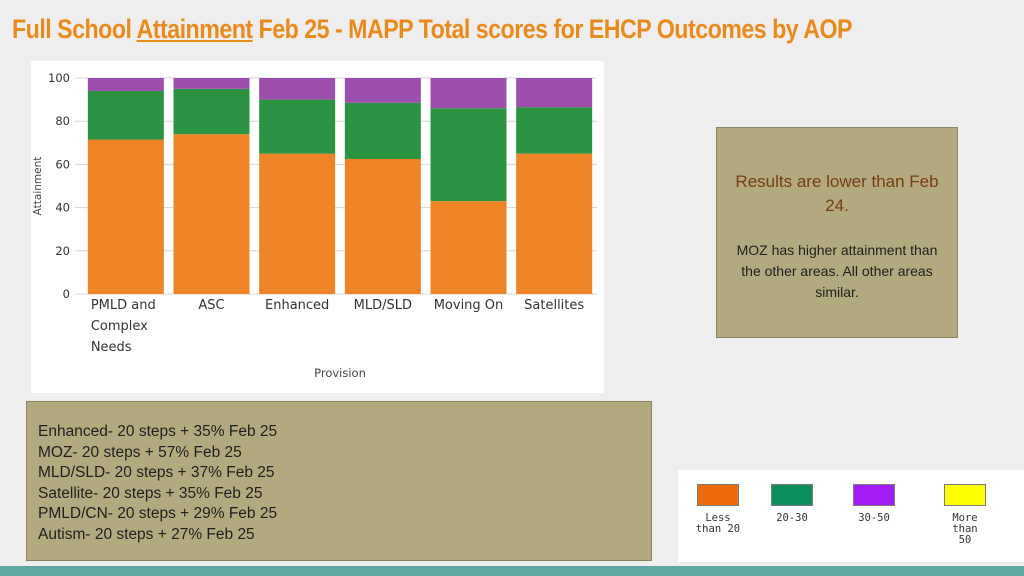  I want to click on y-tick-label: 20, so click(62, 251).